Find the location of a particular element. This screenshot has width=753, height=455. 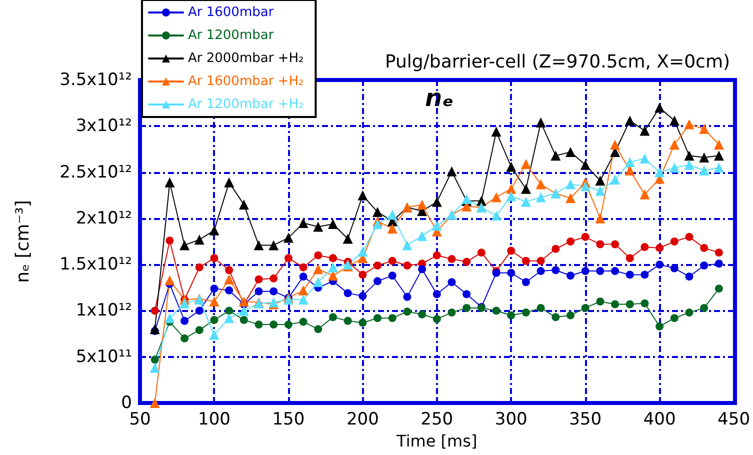

y-tick-label: 3.5x10¹² is located at coordinates (96, 80).